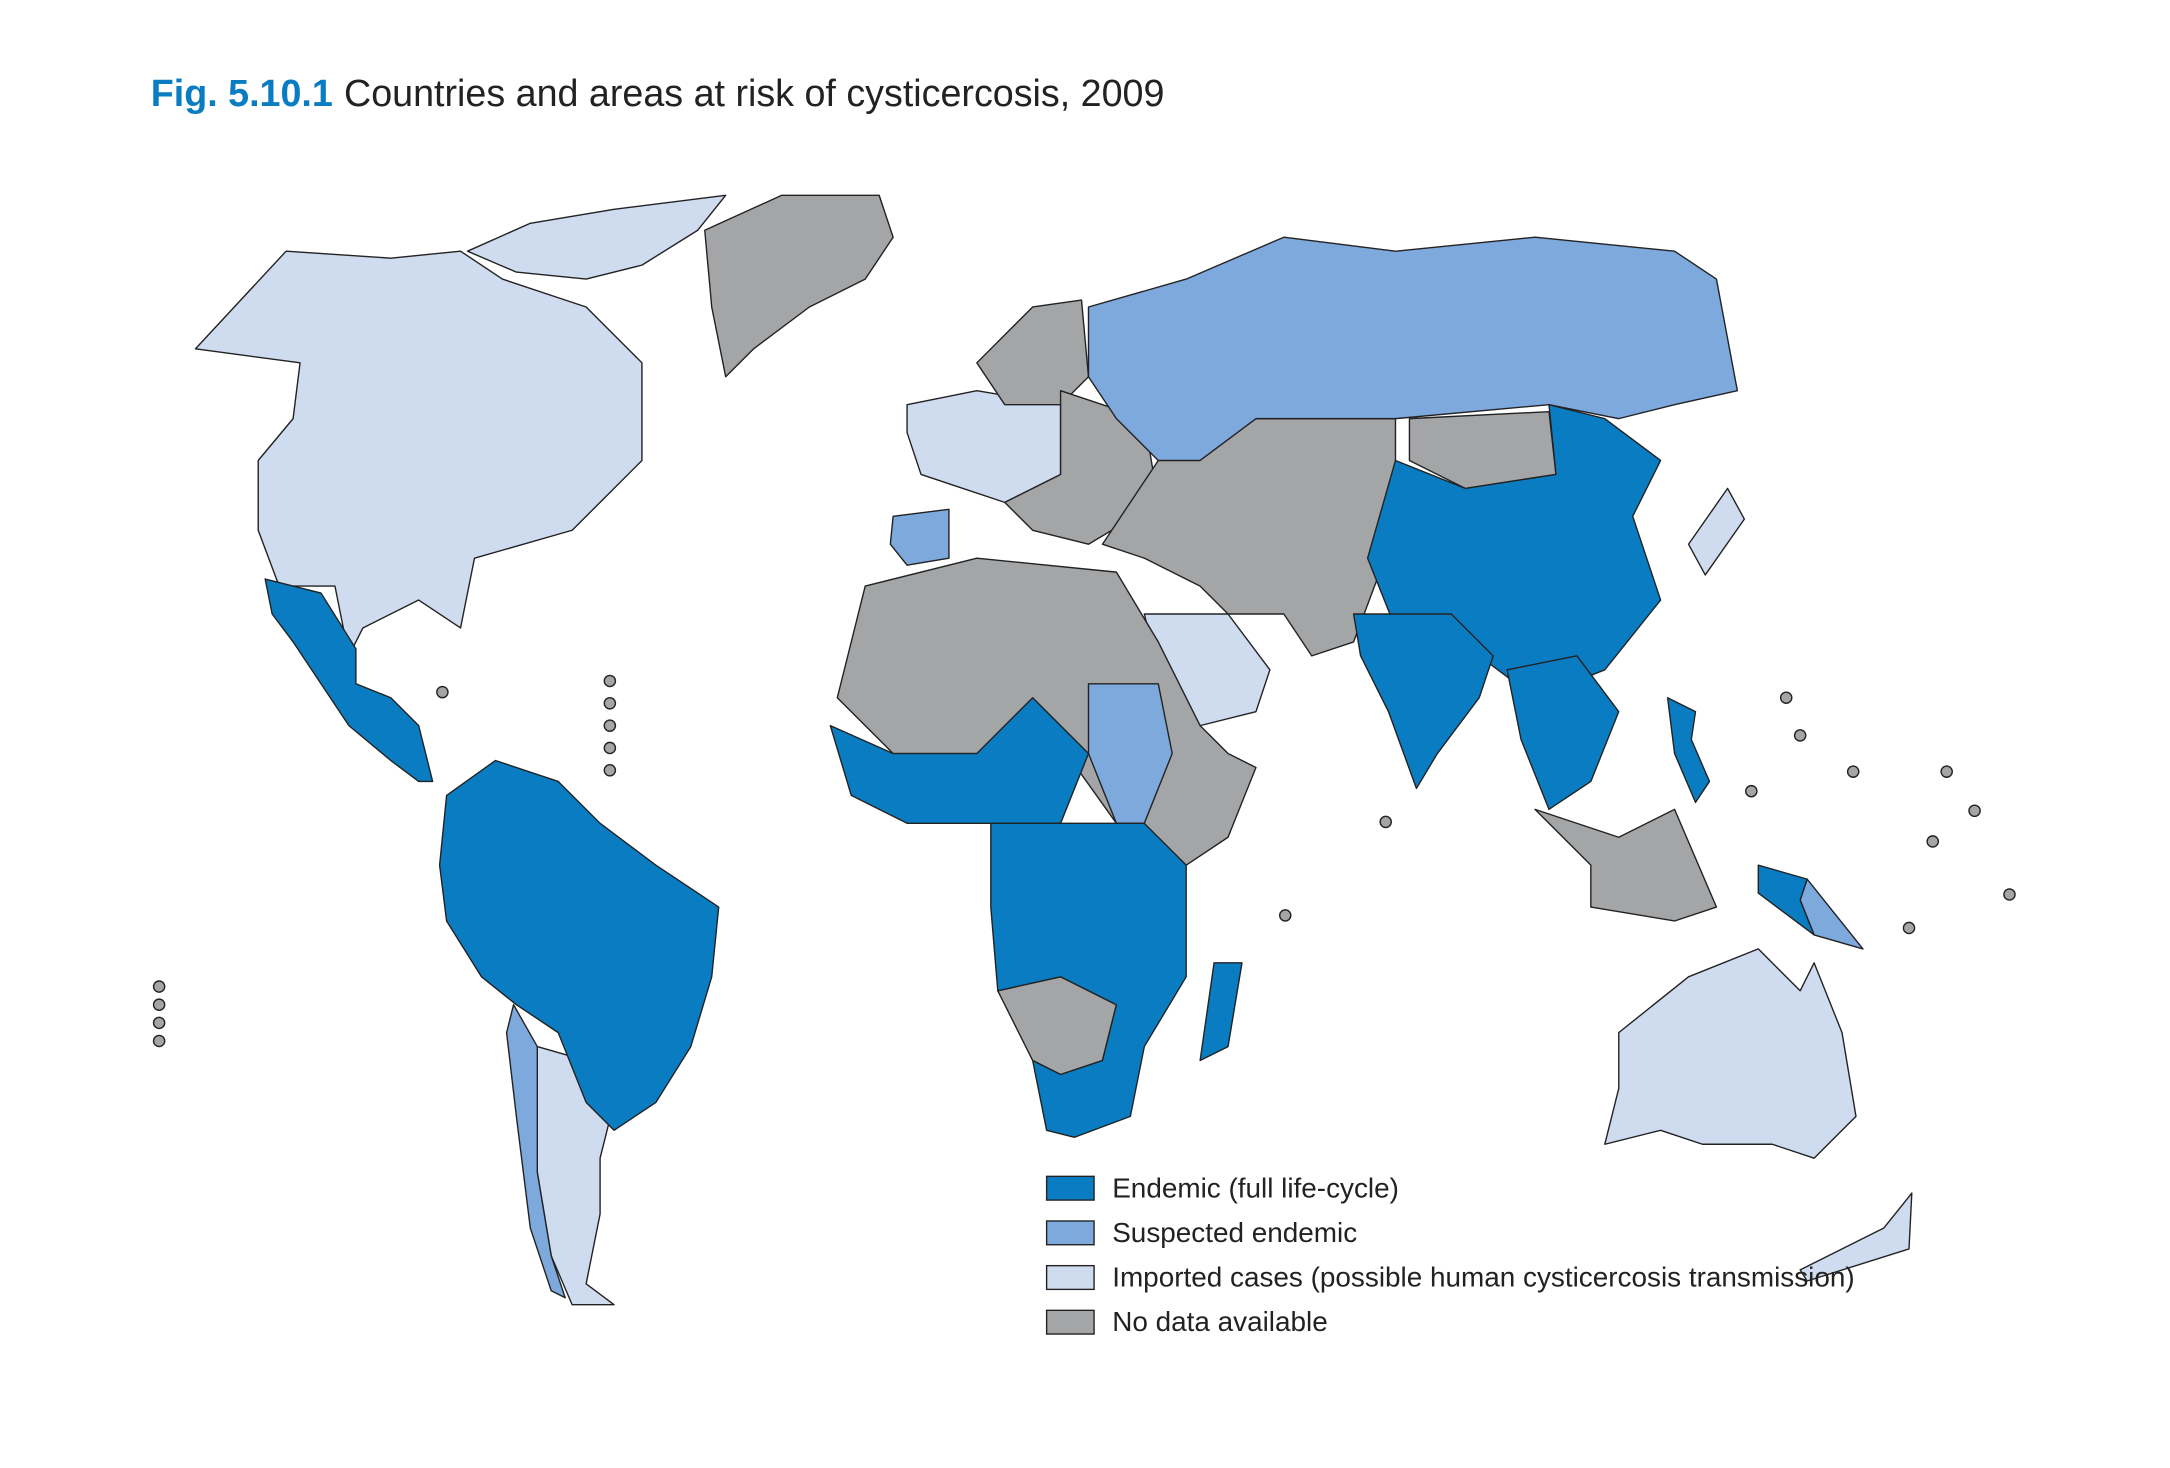 This screenshot has height=1468, width=2170. Describe the element at coordinates (1786, 900) in the screenshot. I see `new-guinea-west` at that location.